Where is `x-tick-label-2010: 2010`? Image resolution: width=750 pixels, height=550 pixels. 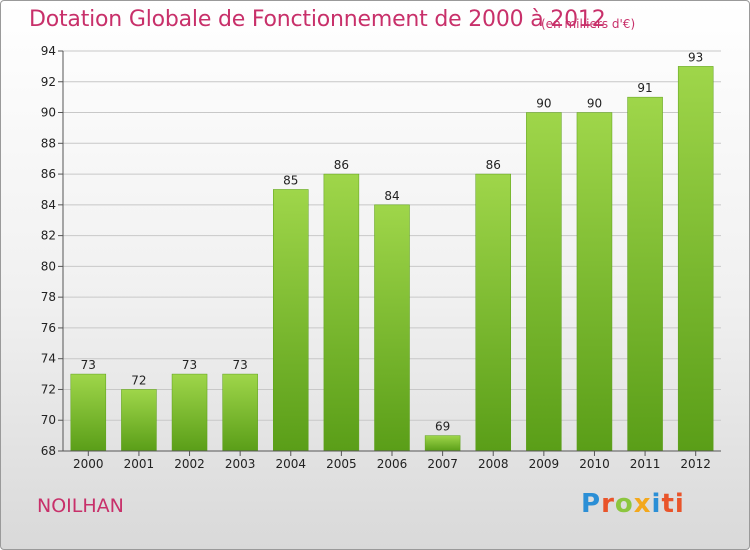 x-tick-label-2010: 2010 is located at coordinates (594, 464).